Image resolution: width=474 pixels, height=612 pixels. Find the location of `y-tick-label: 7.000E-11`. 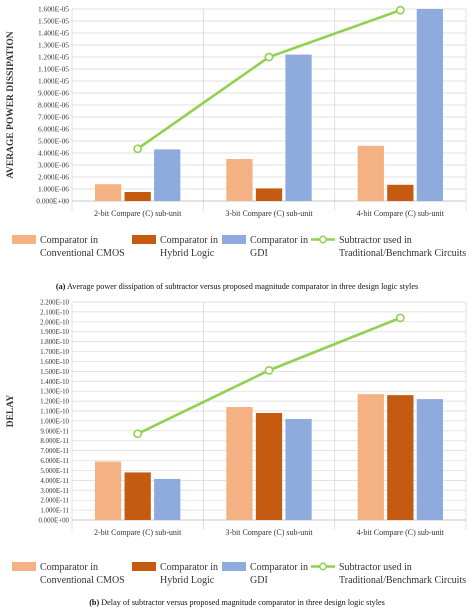

y-tick-label: 7.000E-11 is located at coordinates (54, 451).